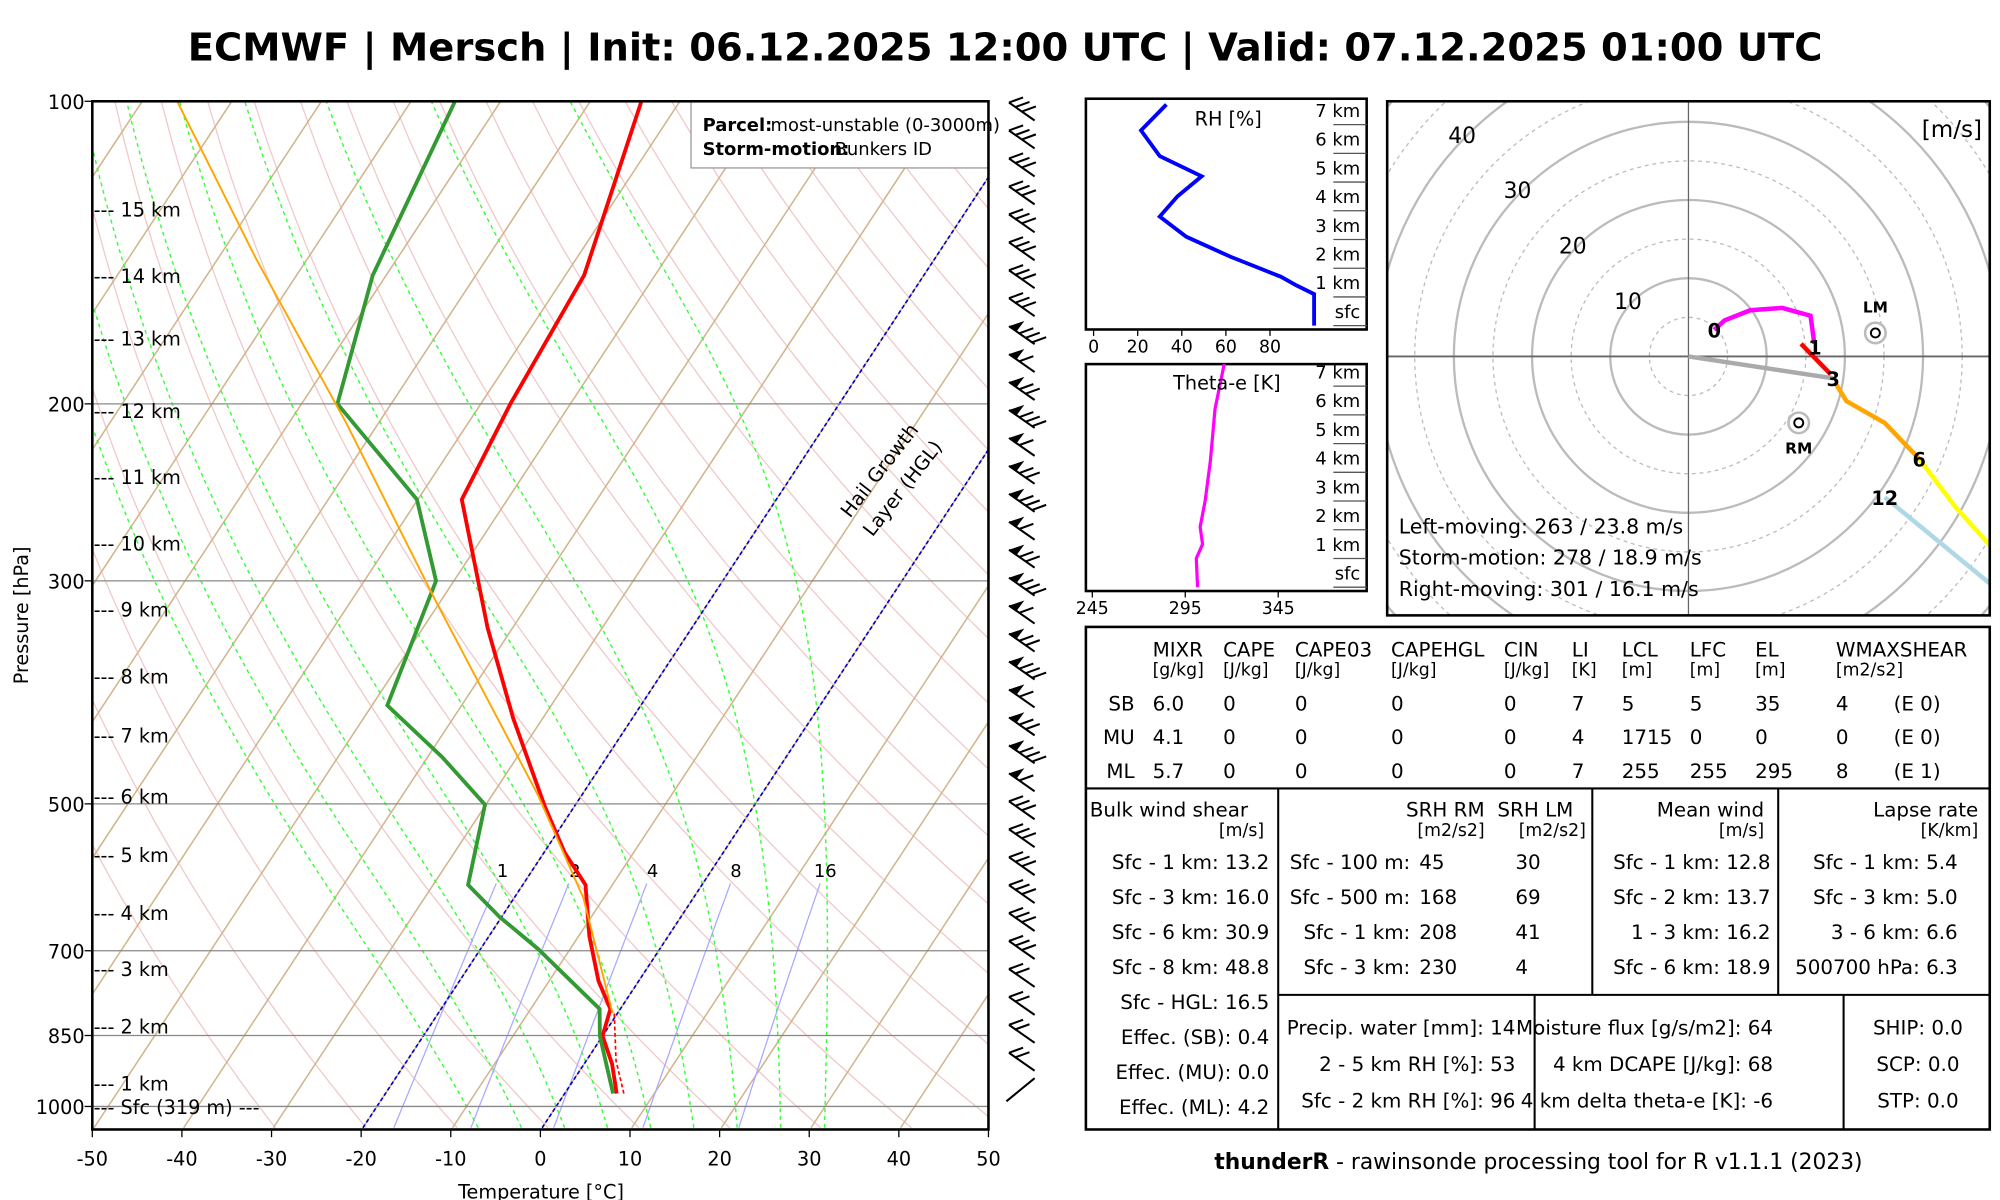 The width and height of the screenshot is (2000, 1200). What do you see at coordinates (719, 1158) in the screenshot?
I see `temperature-tick-label: 20` at bounding box center [719, 1158].